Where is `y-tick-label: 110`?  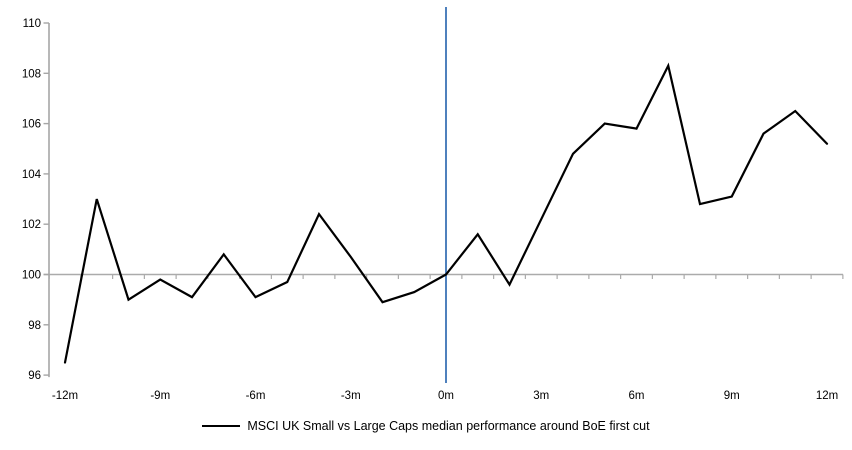 y-tick-label: 110 is located at coordinates (32, 24).